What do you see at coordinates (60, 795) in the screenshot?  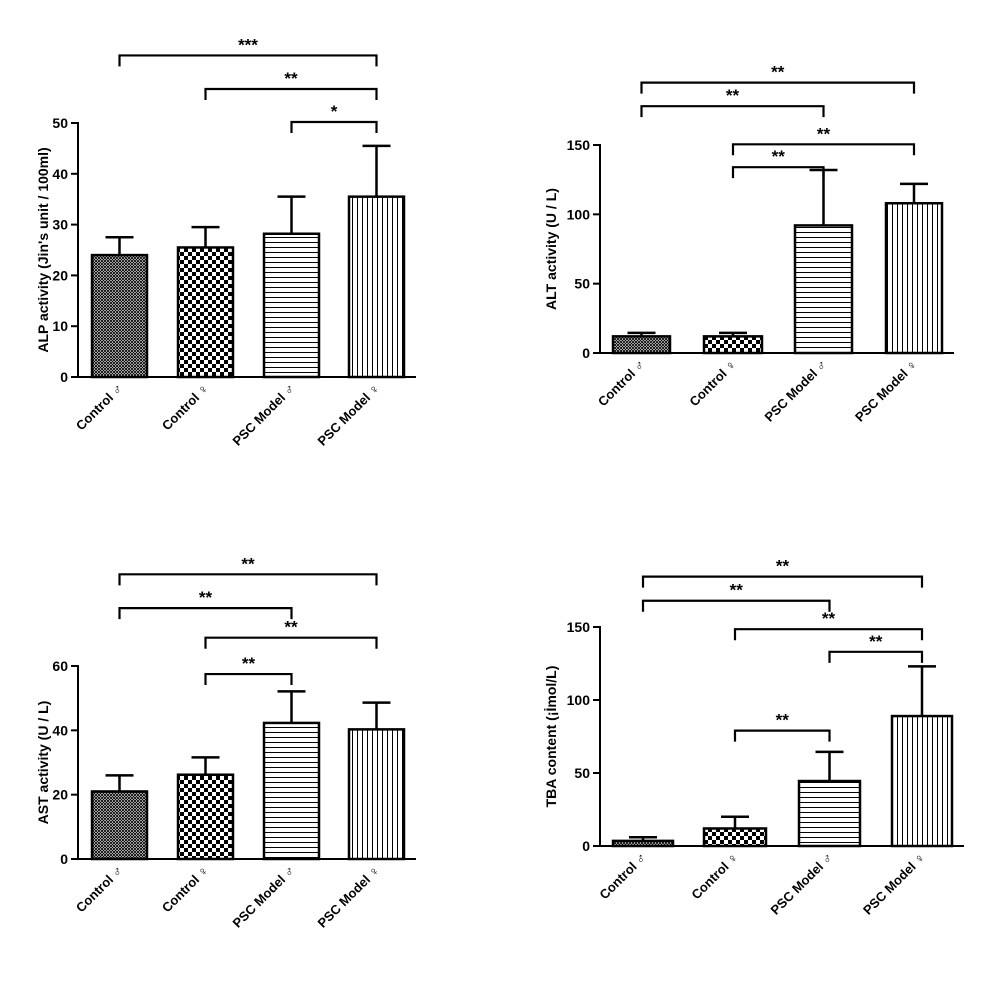 I see `ast-y-tick-label: 20` at bounding box center [60, 795].